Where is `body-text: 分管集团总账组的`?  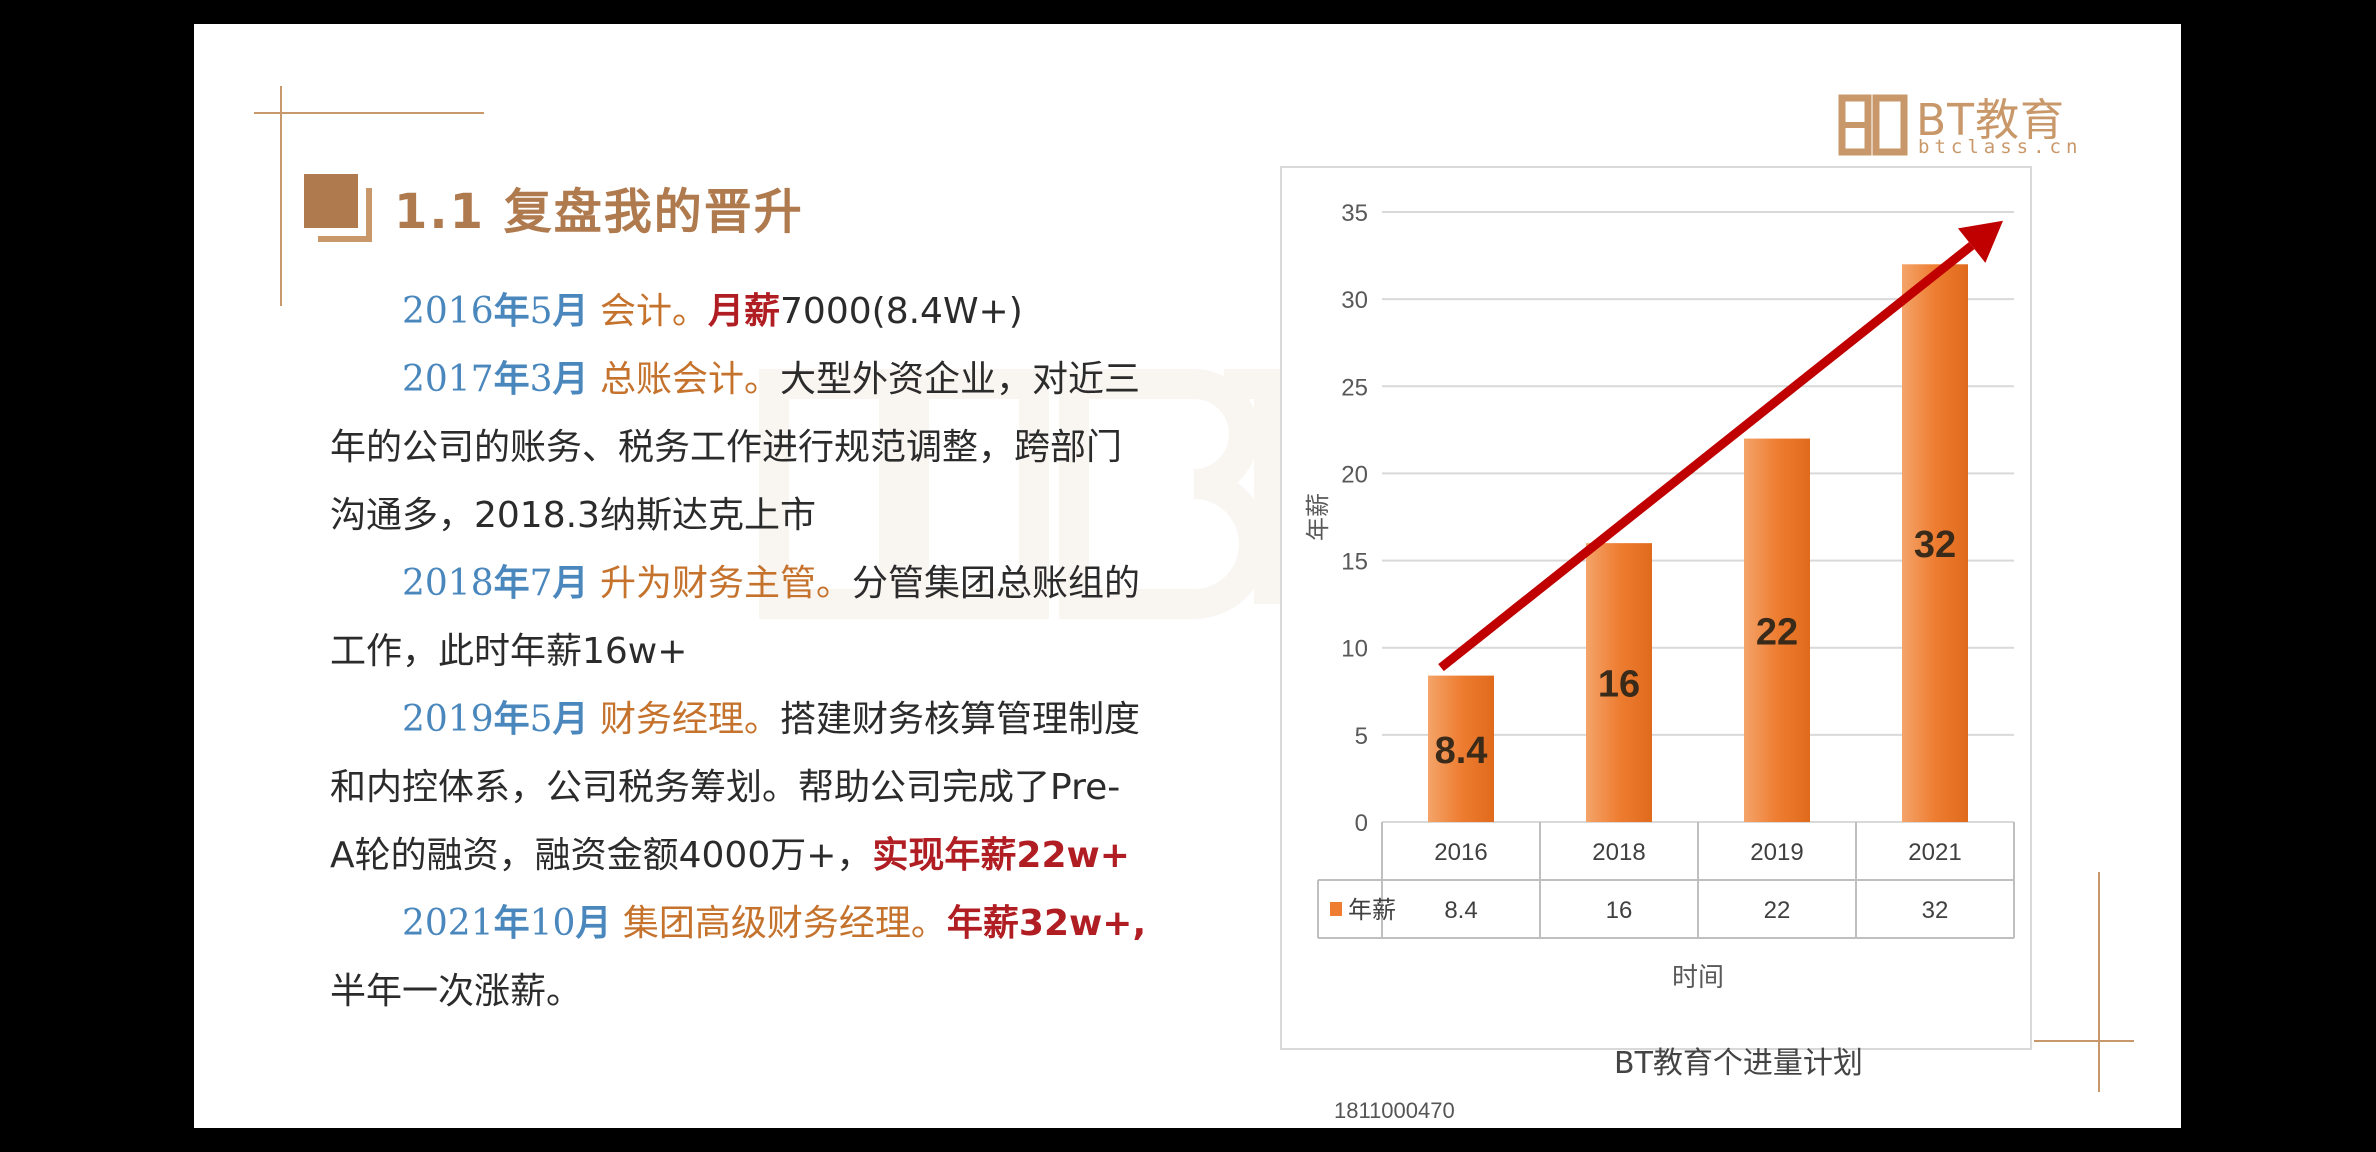 body-text: 分管集团总账组的 is located at coordinates (996, 583).